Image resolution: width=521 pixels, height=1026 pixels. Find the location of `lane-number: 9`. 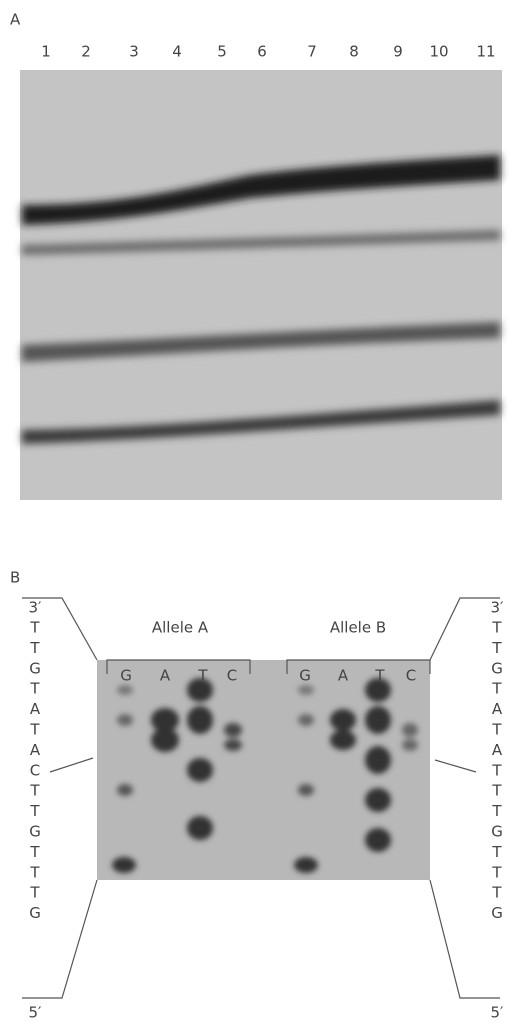

lane-number: 9 is located at coordinates (398, 52).